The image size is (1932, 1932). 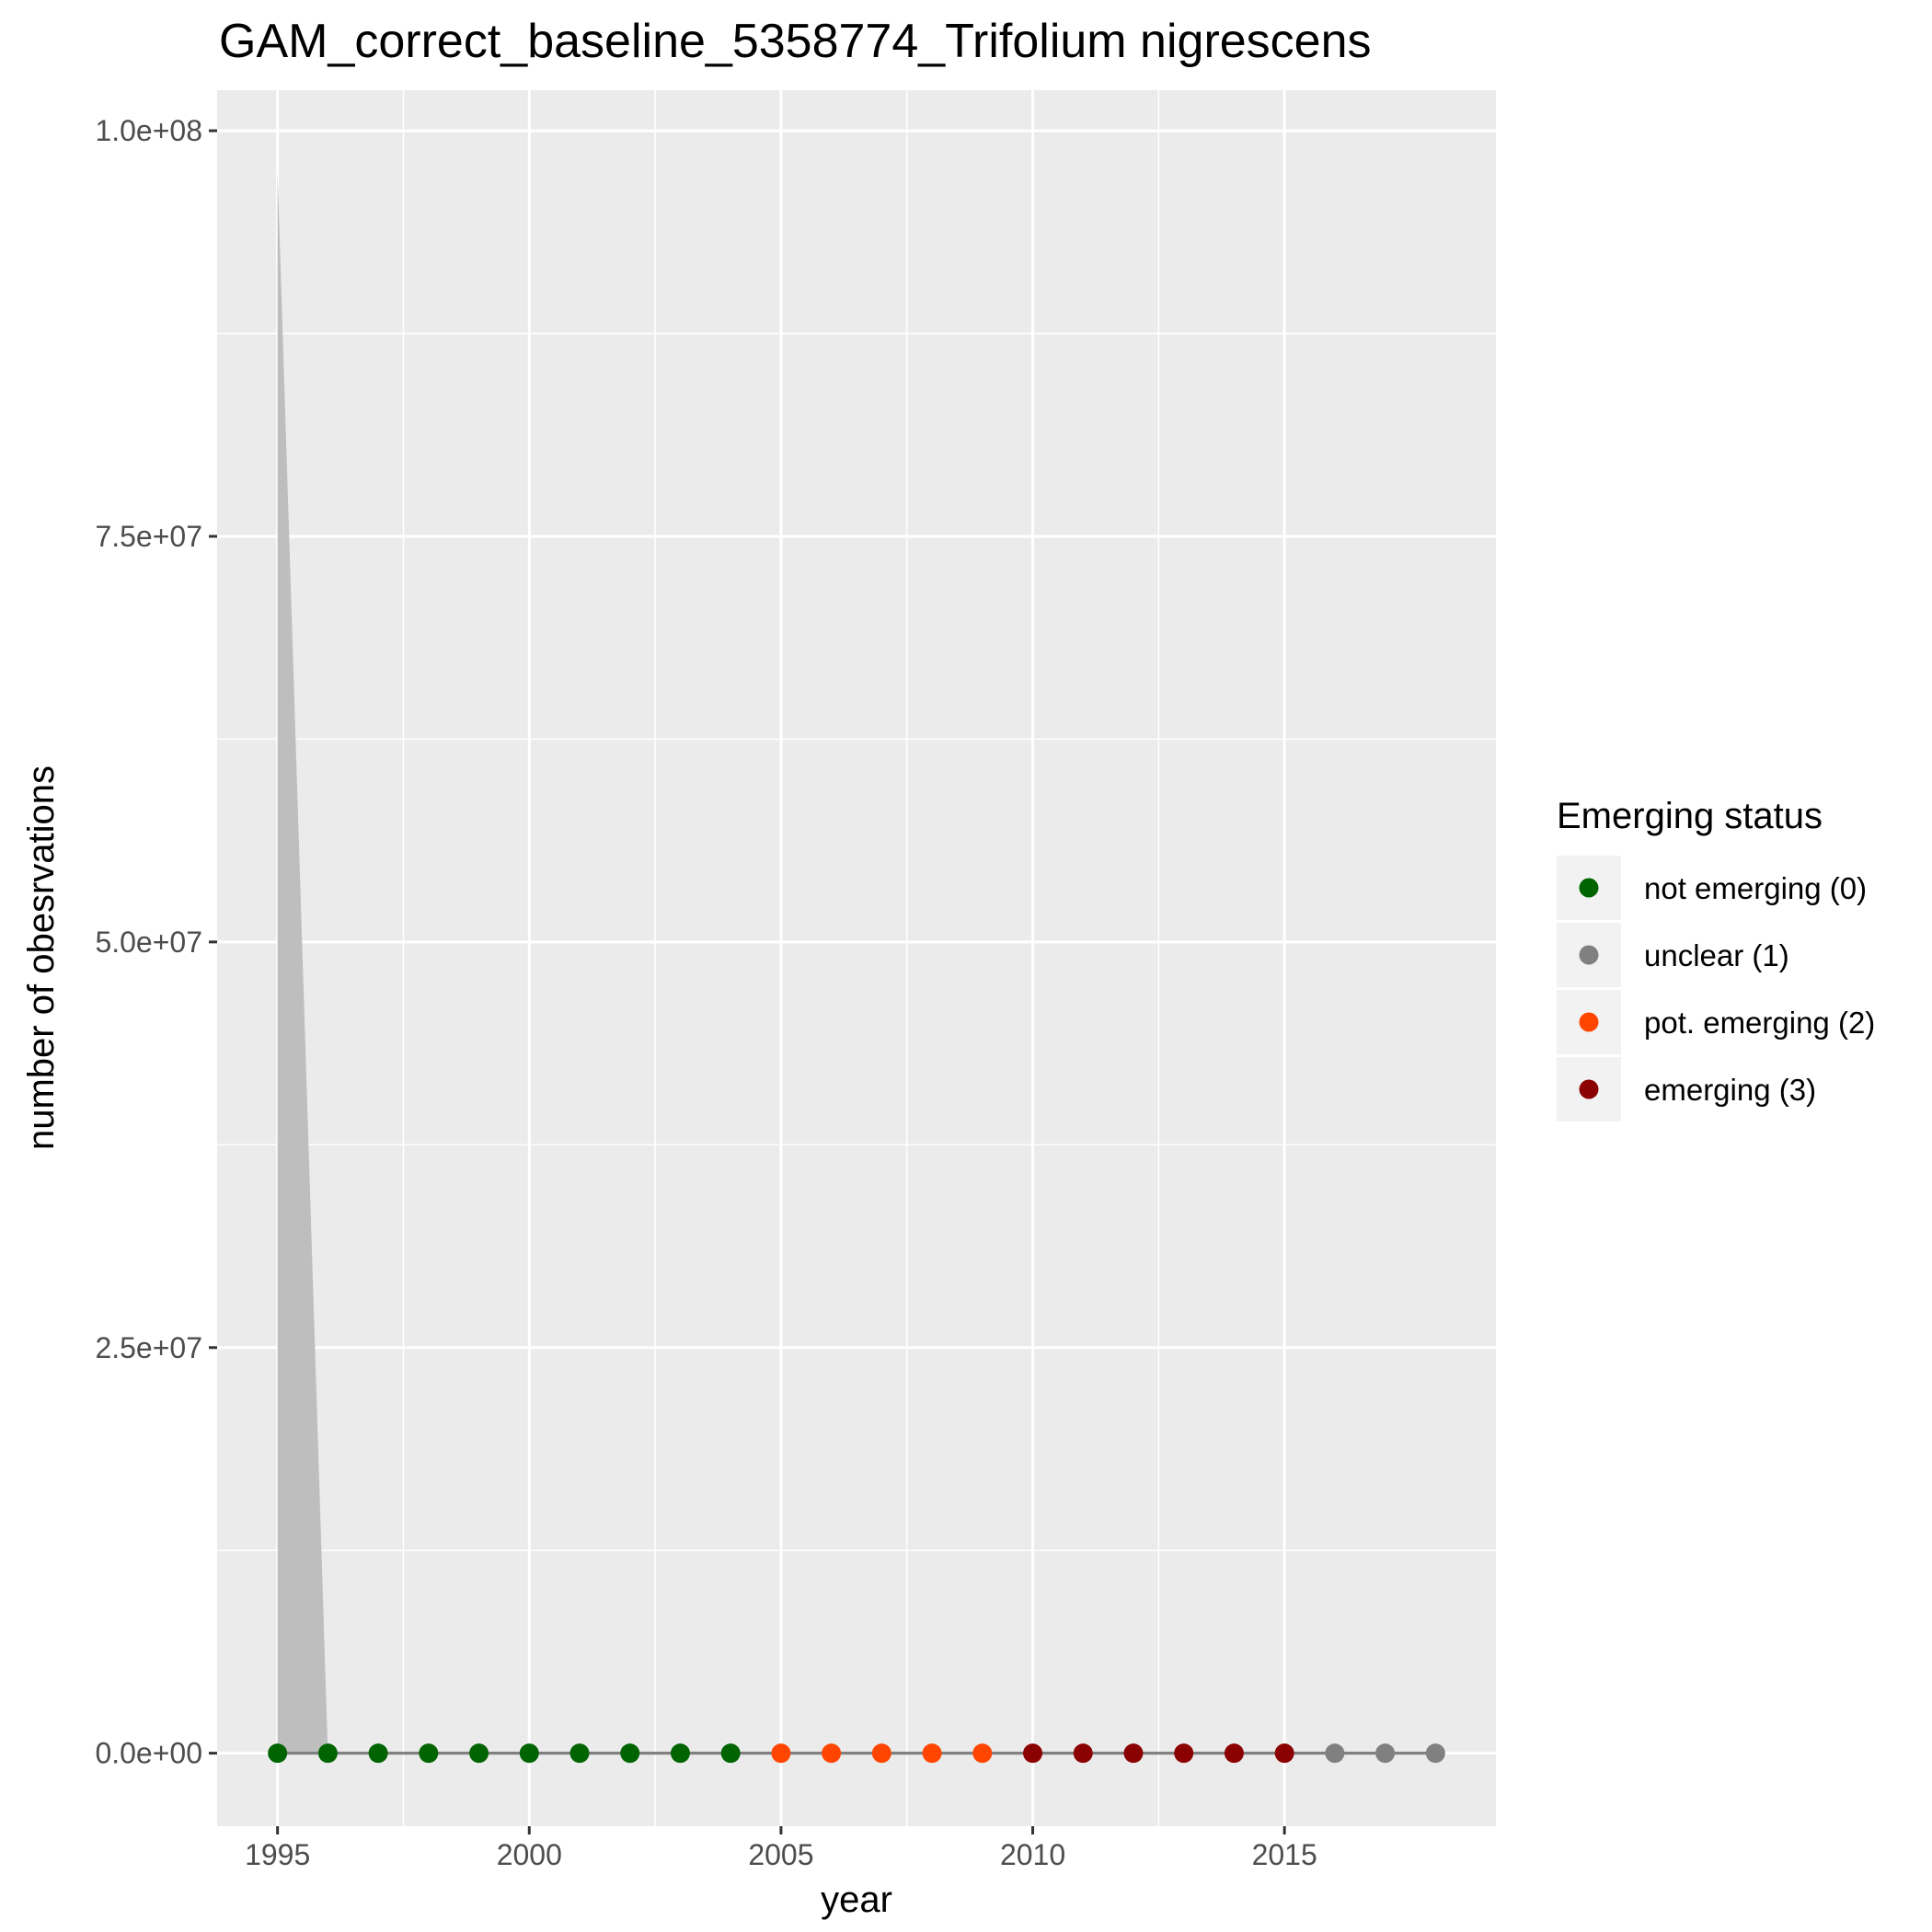 I want to click on data-point-2013, so click(x=1184, y=1753).